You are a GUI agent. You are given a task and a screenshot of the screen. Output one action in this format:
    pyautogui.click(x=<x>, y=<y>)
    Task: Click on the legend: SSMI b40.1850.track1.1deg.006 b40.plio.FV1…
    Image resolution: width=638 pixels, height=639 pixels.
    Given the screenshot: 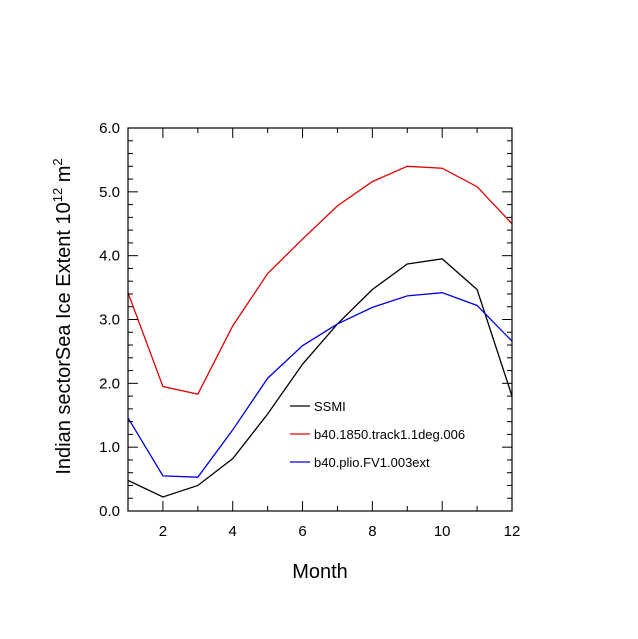 What is the action you would take?
    pyautogui.click(x=377, y=434)
    